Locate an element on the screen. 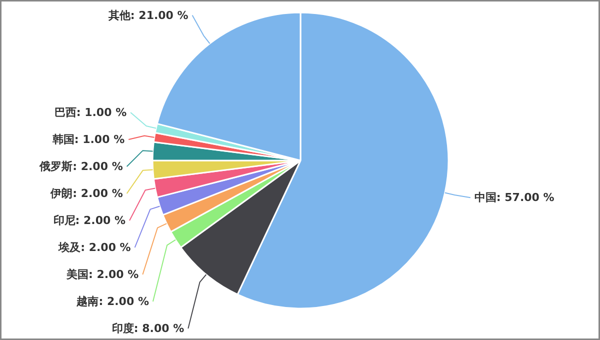 The image size is (600, 340). slice-label: 俄罗斯: 2.00 % is located at coordinates (80, 166).